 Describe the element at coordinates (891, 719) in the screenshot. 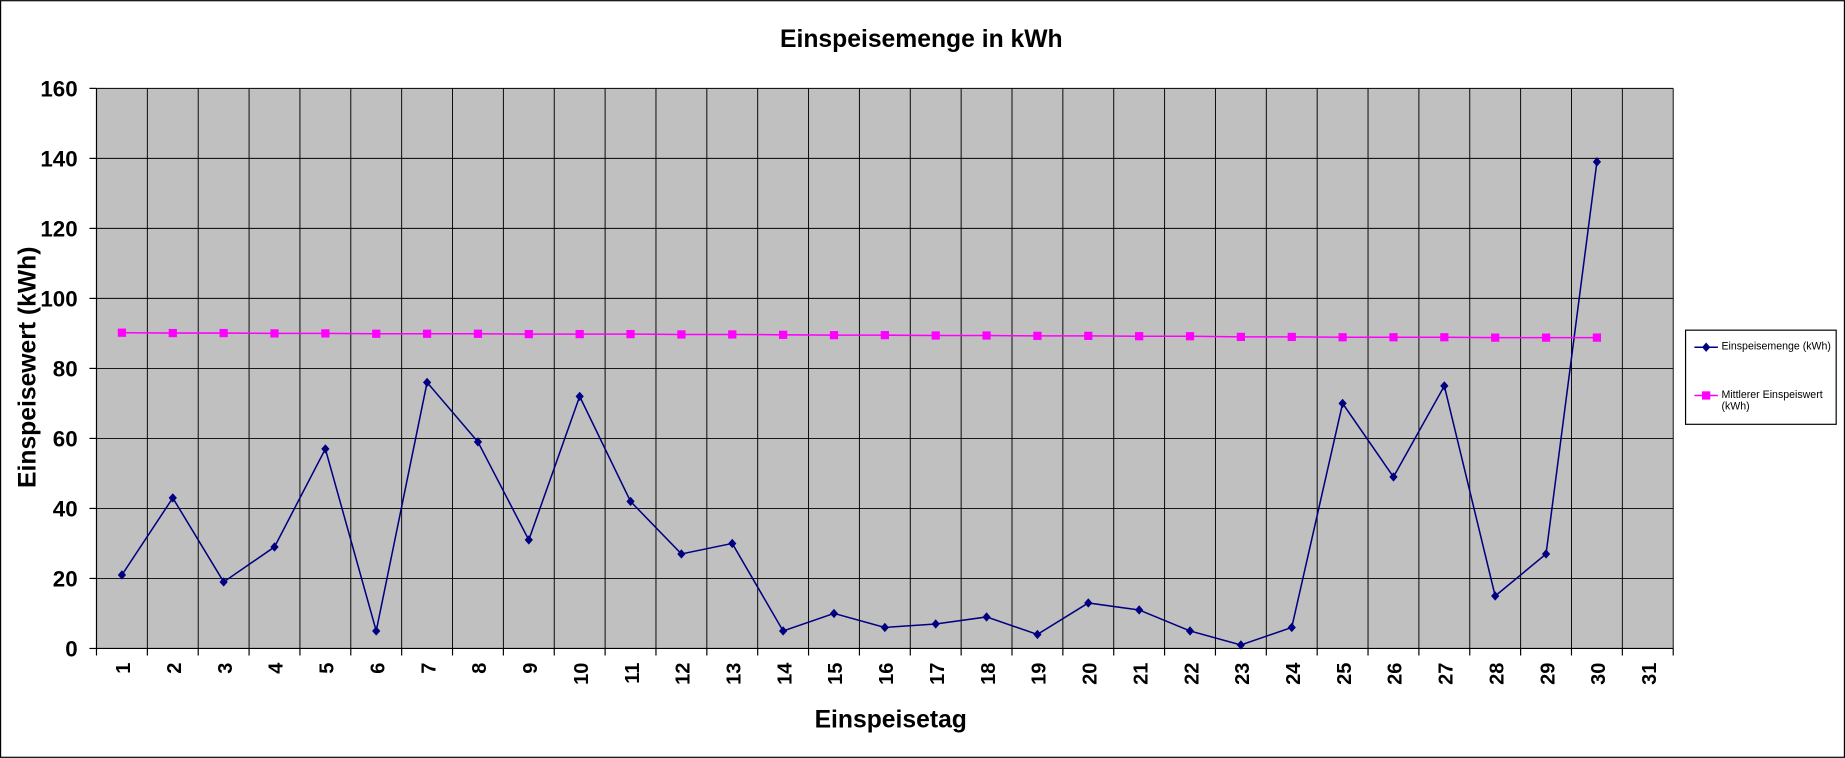

I see `x-axis-title: Einspeisetag` at that location.